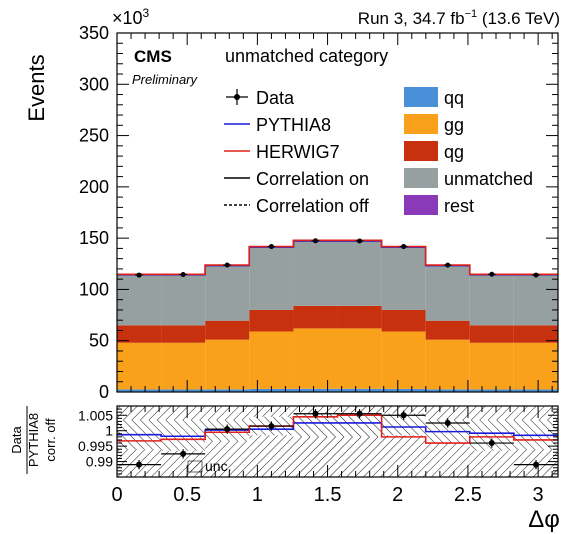 The image size is (580, 534). I want to click on ratio-data-points, so click(337, 439).